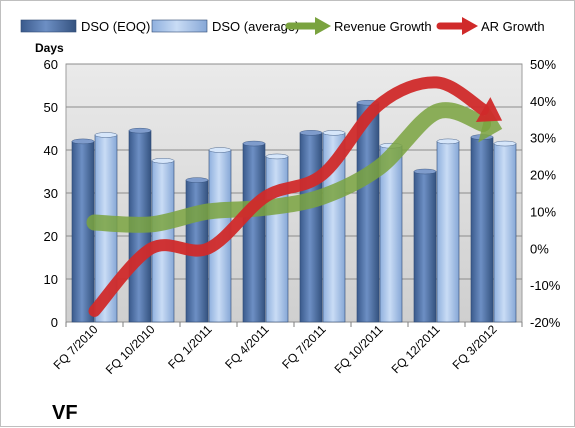 The height and width of the screenshot is (428, 575). What do you see at coordinates (51, 107) in the screenshot?
I see `y-tick-label: 50` at bounding box center [51, 107].